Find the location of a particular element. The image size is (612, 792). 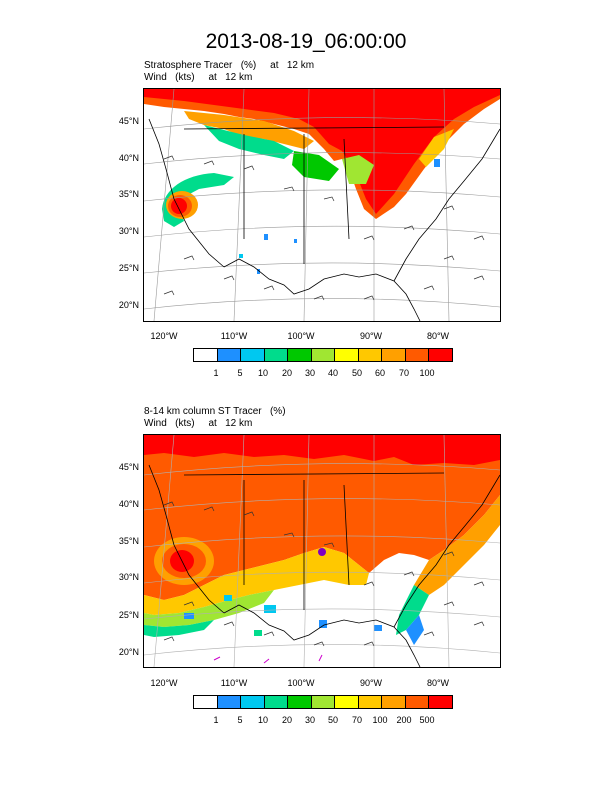

panel2-lat-label: 25°N is located at coordinates (128, 615).